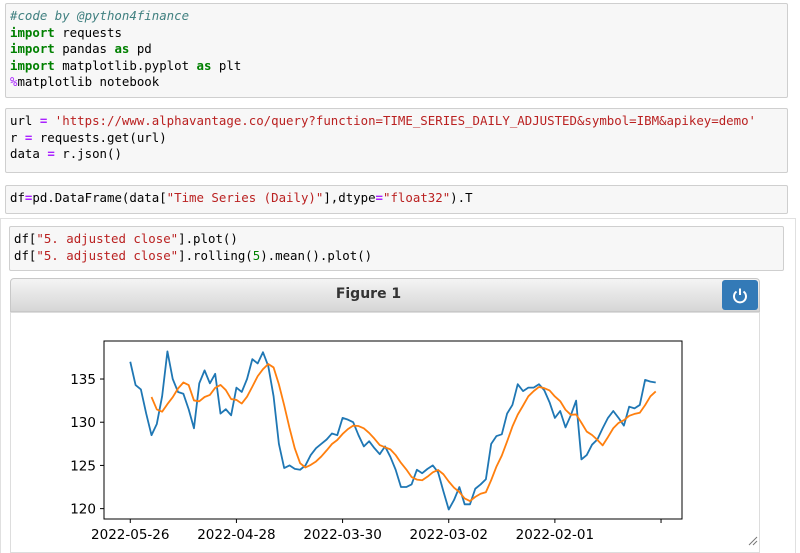 The width and height of the screenshot is (800, 553). What do you see at coordinates (215, 255) in the screenshot?
I see `code-text: ].rolling(` at bounding box center [215, 255].